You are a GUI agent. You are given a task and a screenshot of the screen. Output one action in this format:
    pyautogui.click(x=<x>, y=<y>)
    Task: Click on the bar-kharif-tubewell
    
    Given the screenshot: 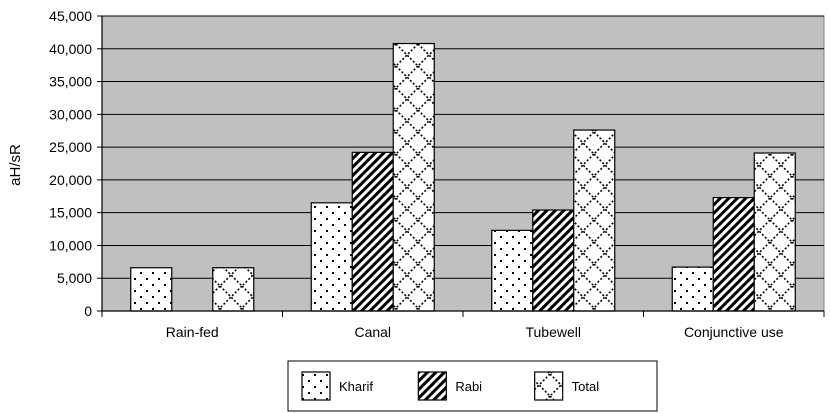 What is the action you would take?
    pyautogui.click(x=512, y=270)
    